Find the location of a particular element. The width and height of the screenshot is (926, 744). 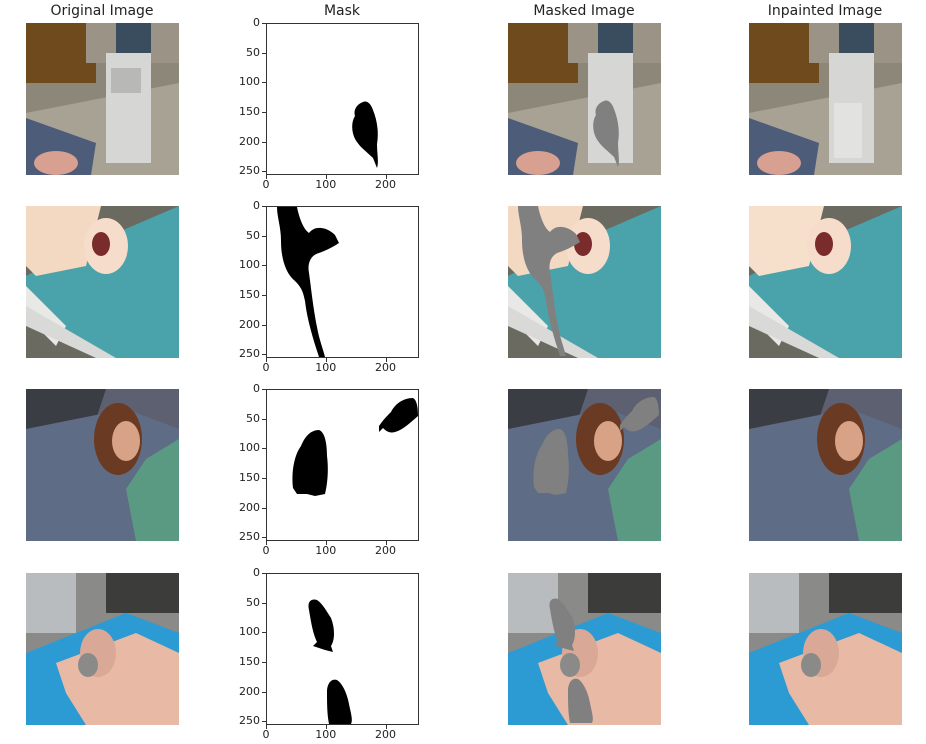

title-original: Original Image is located at coordinates (102, 11).